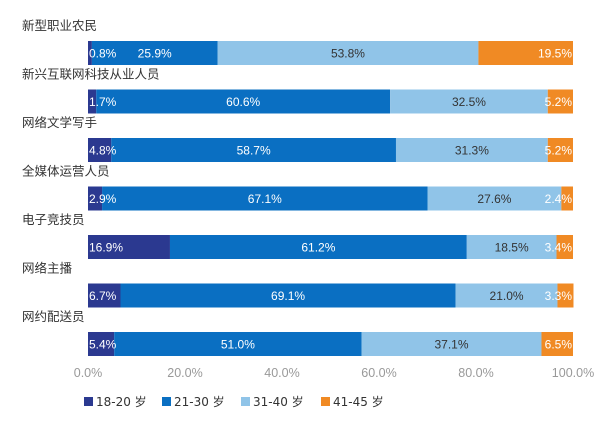  I want to click on legend-label: 18-20 岁, so click(121, 401).